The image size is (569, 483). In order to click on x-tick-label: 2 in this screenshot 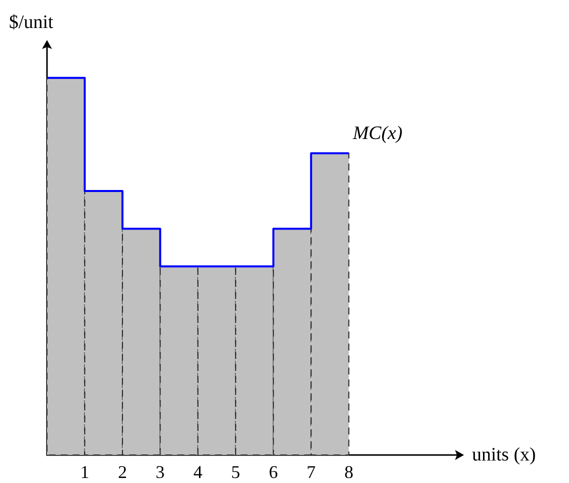, I will do `click(122, 472)`.